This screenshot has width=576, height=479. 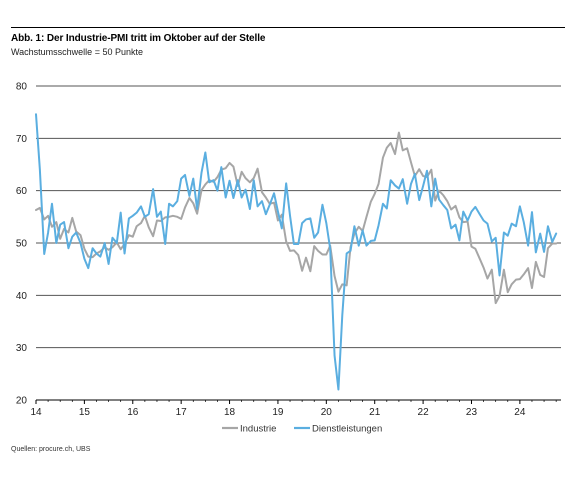 What do you see at coordinates (327, 412) in the screenshot?
I see `x-tick-label: 20` at bounding box center [327, 412].